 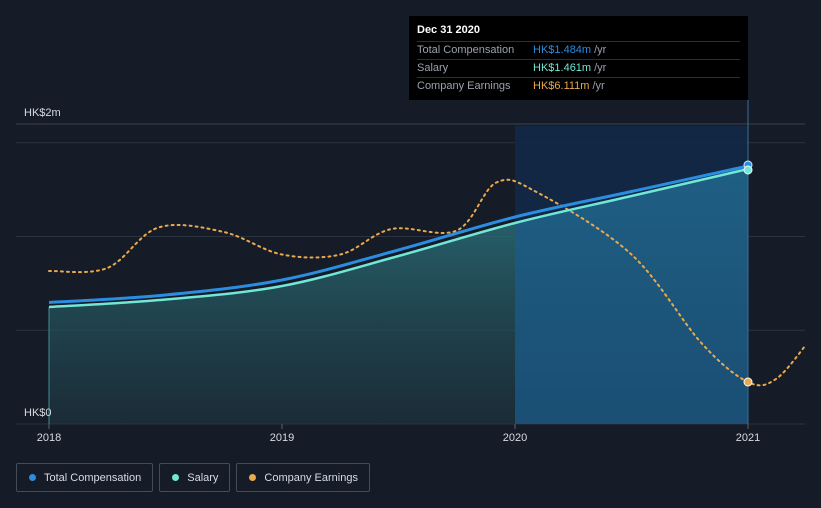 I want to click on x-tick-label: 2019, so click(x=282, y=438).